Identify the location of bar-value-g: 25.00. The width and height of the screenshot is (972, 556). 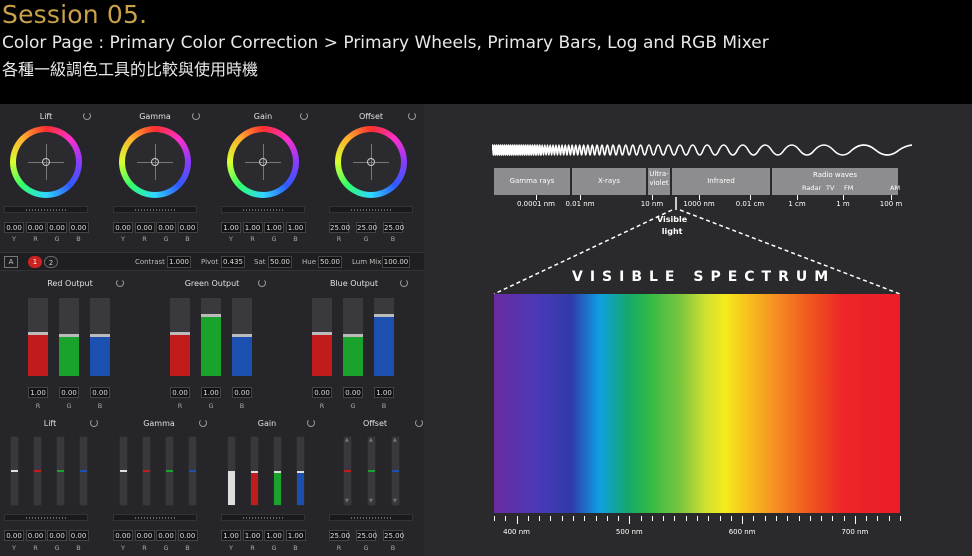
(367, 535).